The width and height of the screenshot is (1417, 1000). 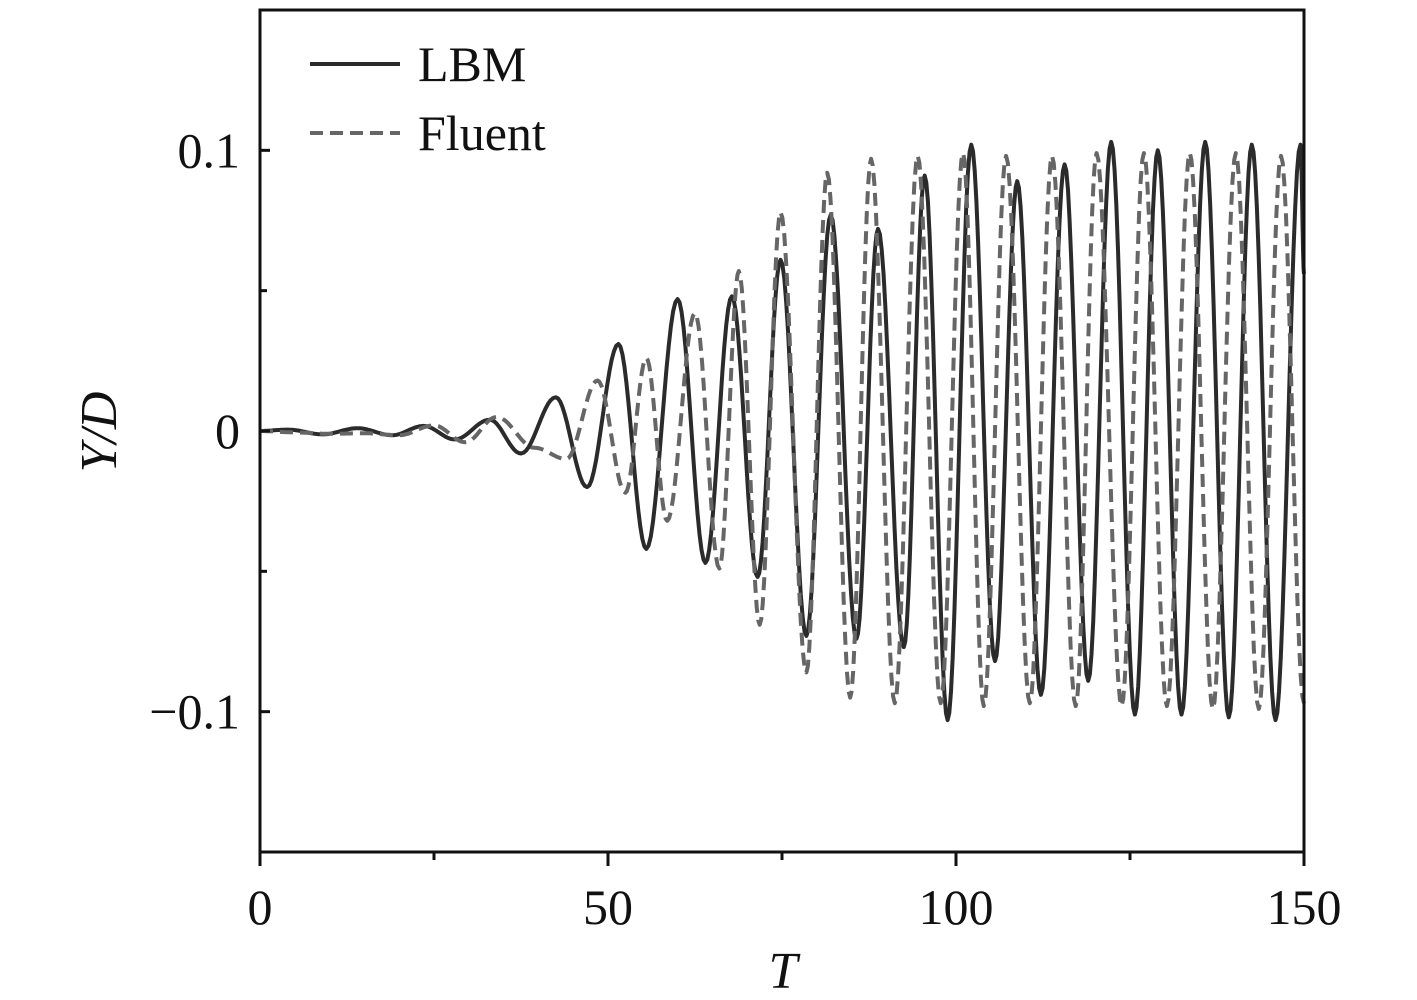 I want to click on y-tick-label: 0, so click(x=227, y=431).